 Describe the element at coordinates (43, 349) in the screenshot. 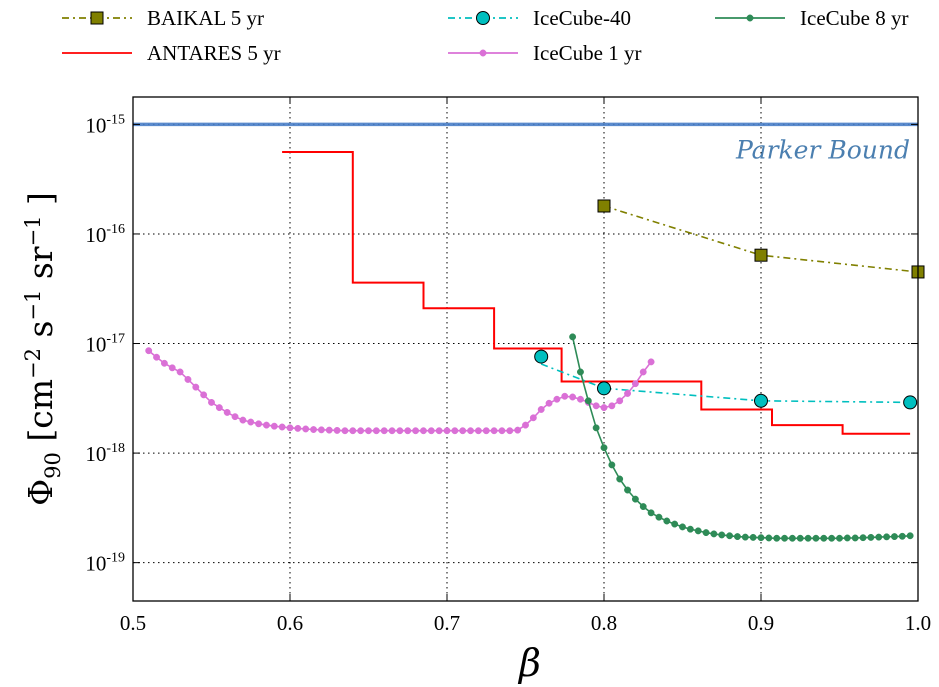

I see `y-axis-label-text: Φ90 [cm−2 s−1 sr−1 ]` at that location.